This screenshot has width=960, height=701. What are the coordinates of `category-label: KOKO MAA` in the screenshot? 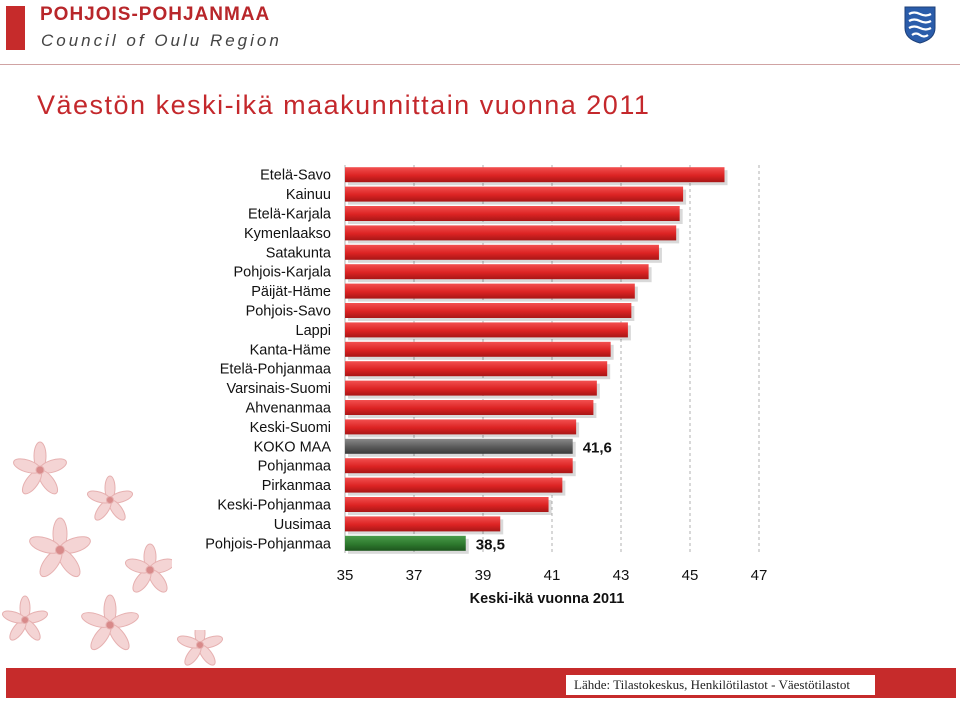 It's located at (293, 447).